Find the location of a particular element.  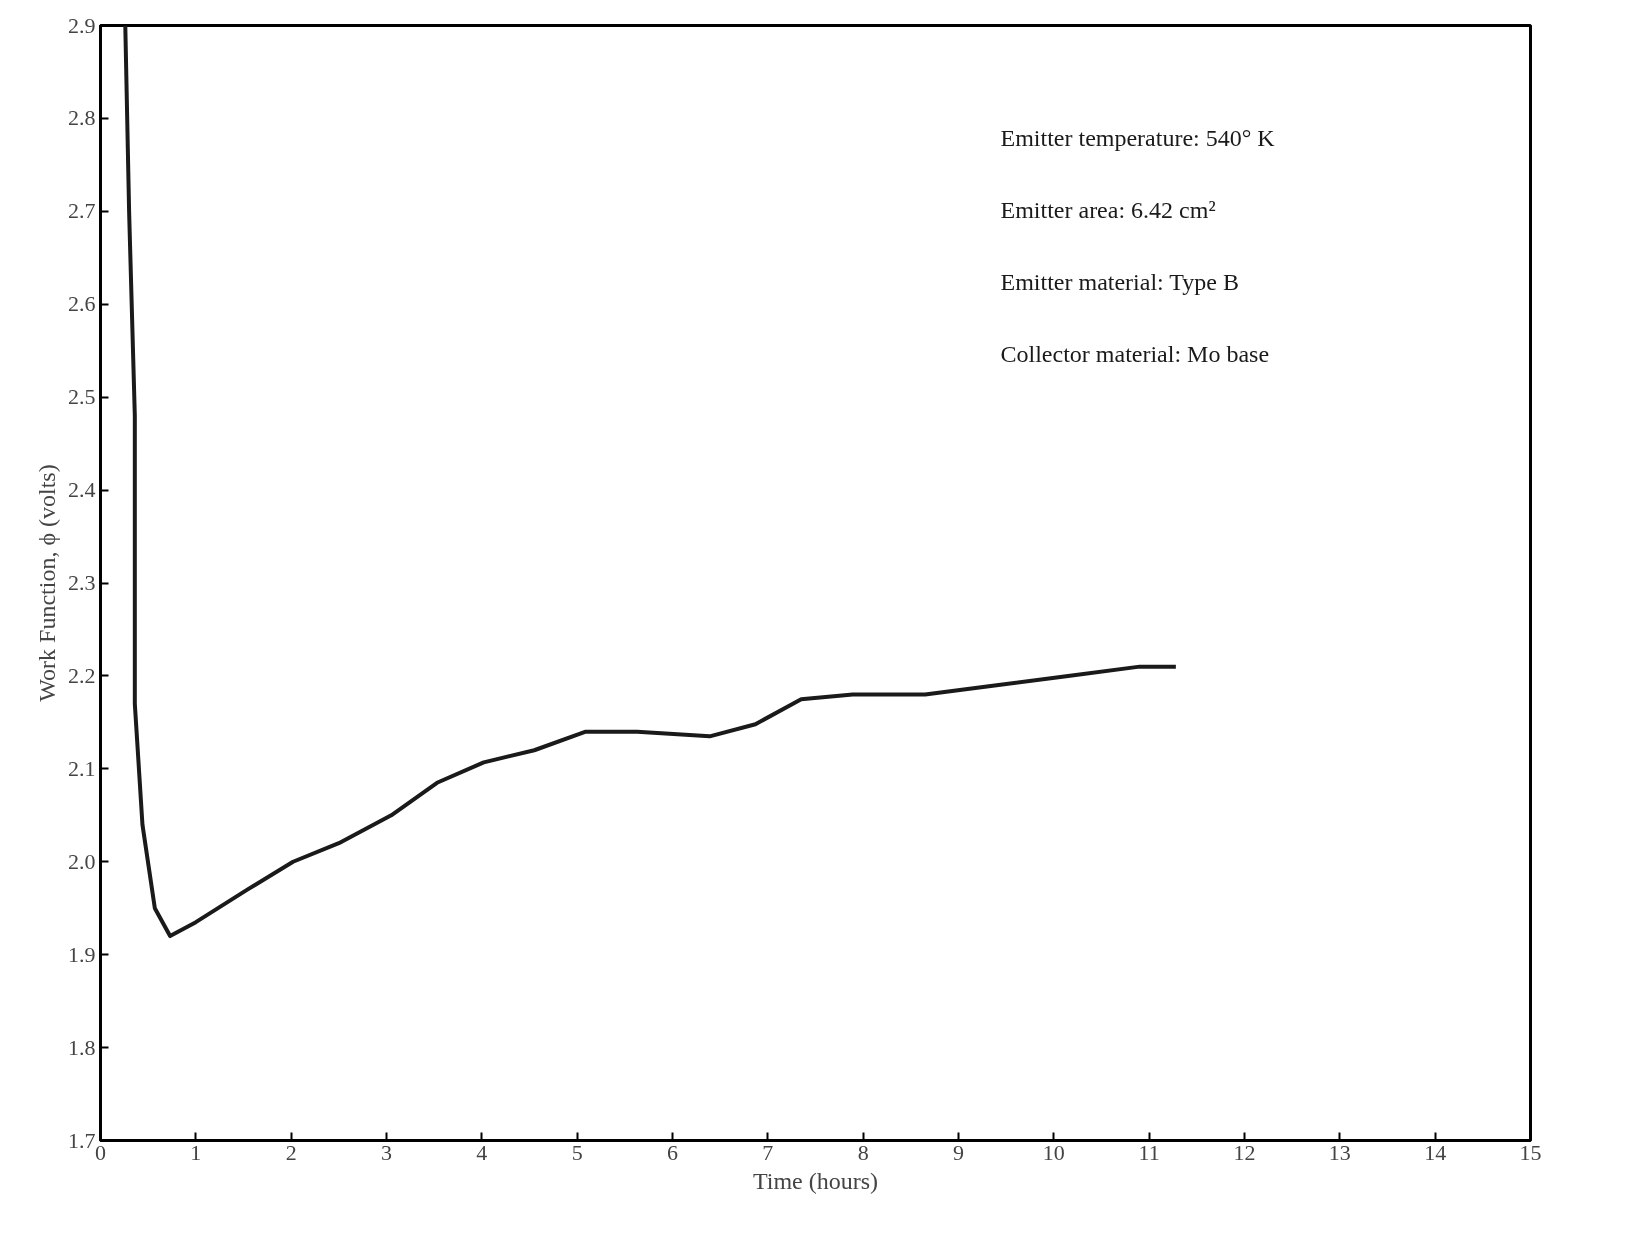

x-tick-label: 8 is located at coordinates (863, 1152).